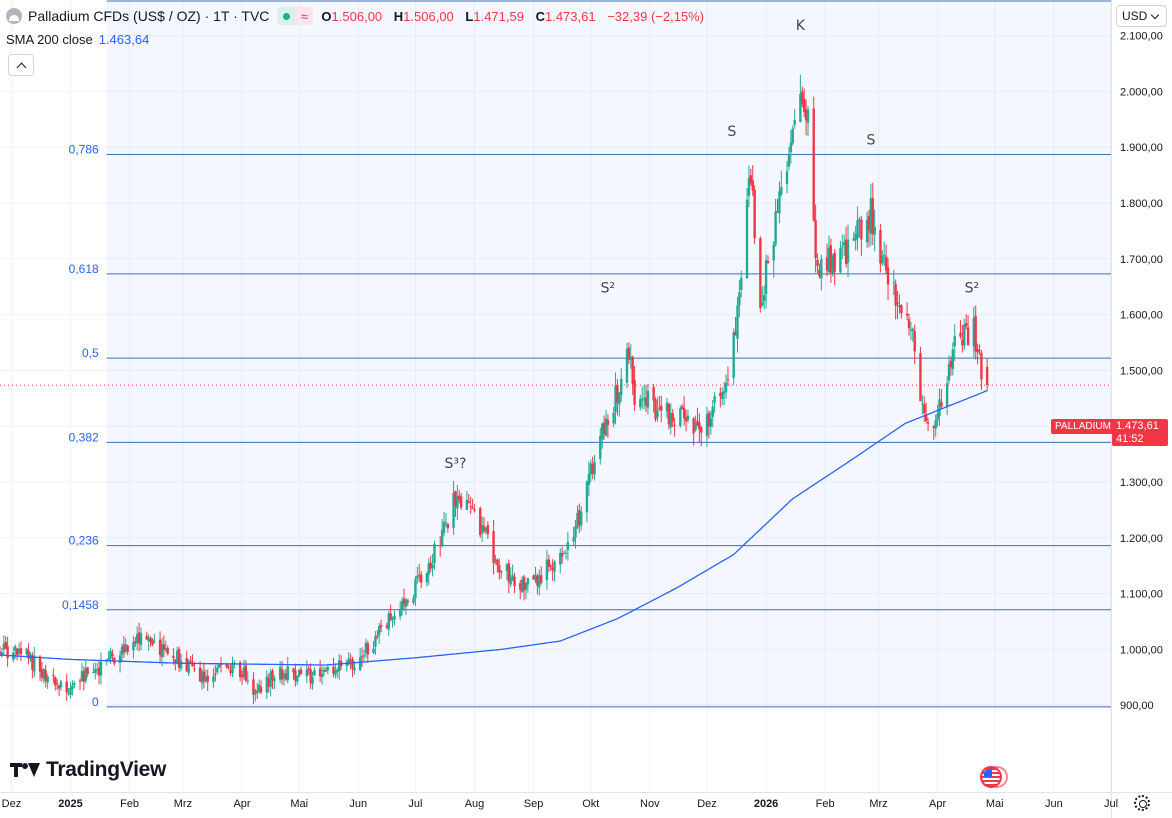 This screenshot has width=1172, height=818. I want to click on change-value: −32,39 (−2,15%), so click(656, 16).